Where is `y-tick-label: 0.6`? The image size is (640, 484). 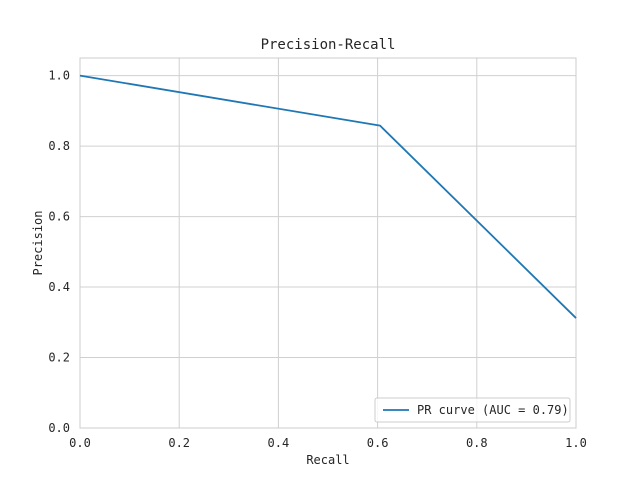 y-tick-label: 0.6 is located at coordinates (59, 217).